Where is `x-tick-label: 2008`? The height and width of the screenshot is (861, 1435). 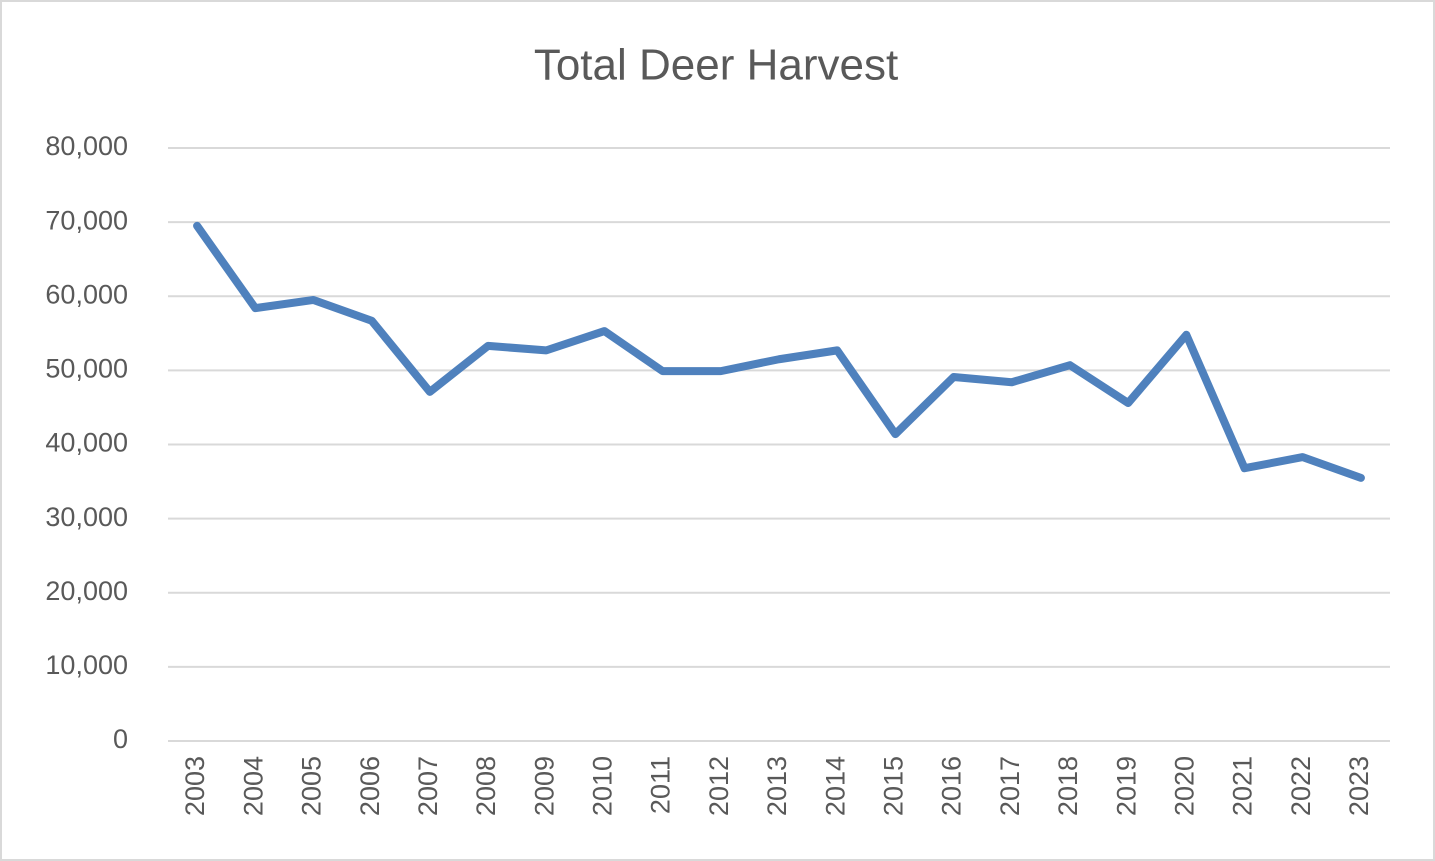 x-tick-label: 2008 is located at coordinates (486, 786).